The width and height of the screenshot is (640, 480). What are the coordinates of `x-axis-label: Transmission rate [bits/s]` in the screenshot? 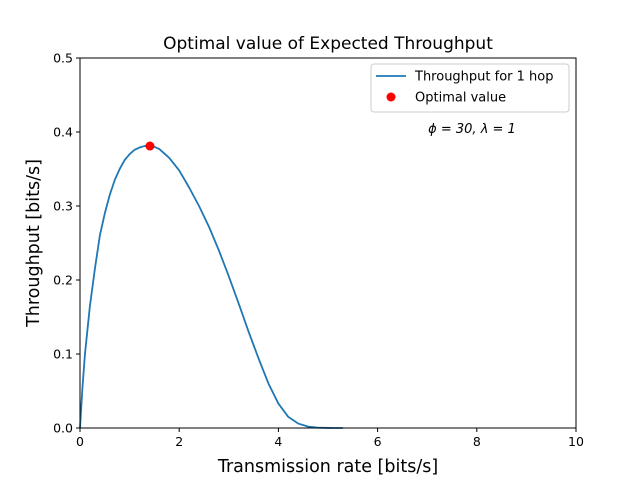 It's located at (327, 467).